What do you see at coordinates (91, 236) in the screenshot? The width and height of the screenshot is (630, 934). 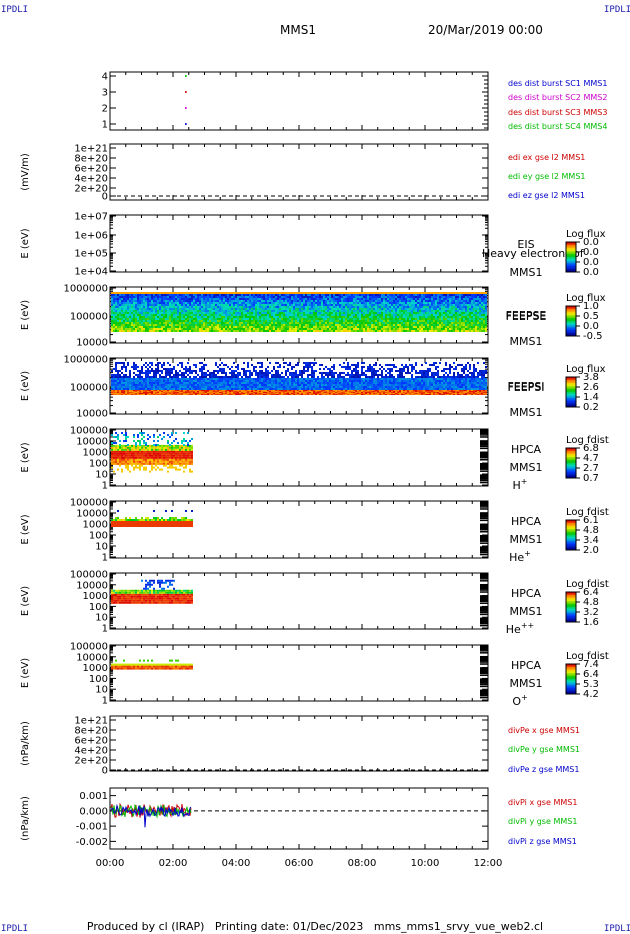 I see `y-tick-label: 1e+06` at bounding box center [91, 236].